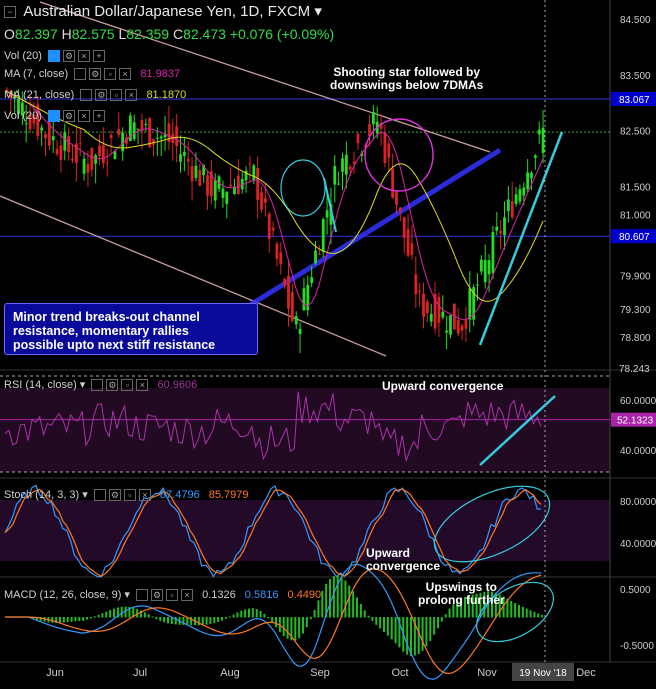 The width and height of the screenshot is (656, 689). What do you see at coordinates (330, 205) in the screenshot?
I see `down-arrow` at bounding box center [330, 205].